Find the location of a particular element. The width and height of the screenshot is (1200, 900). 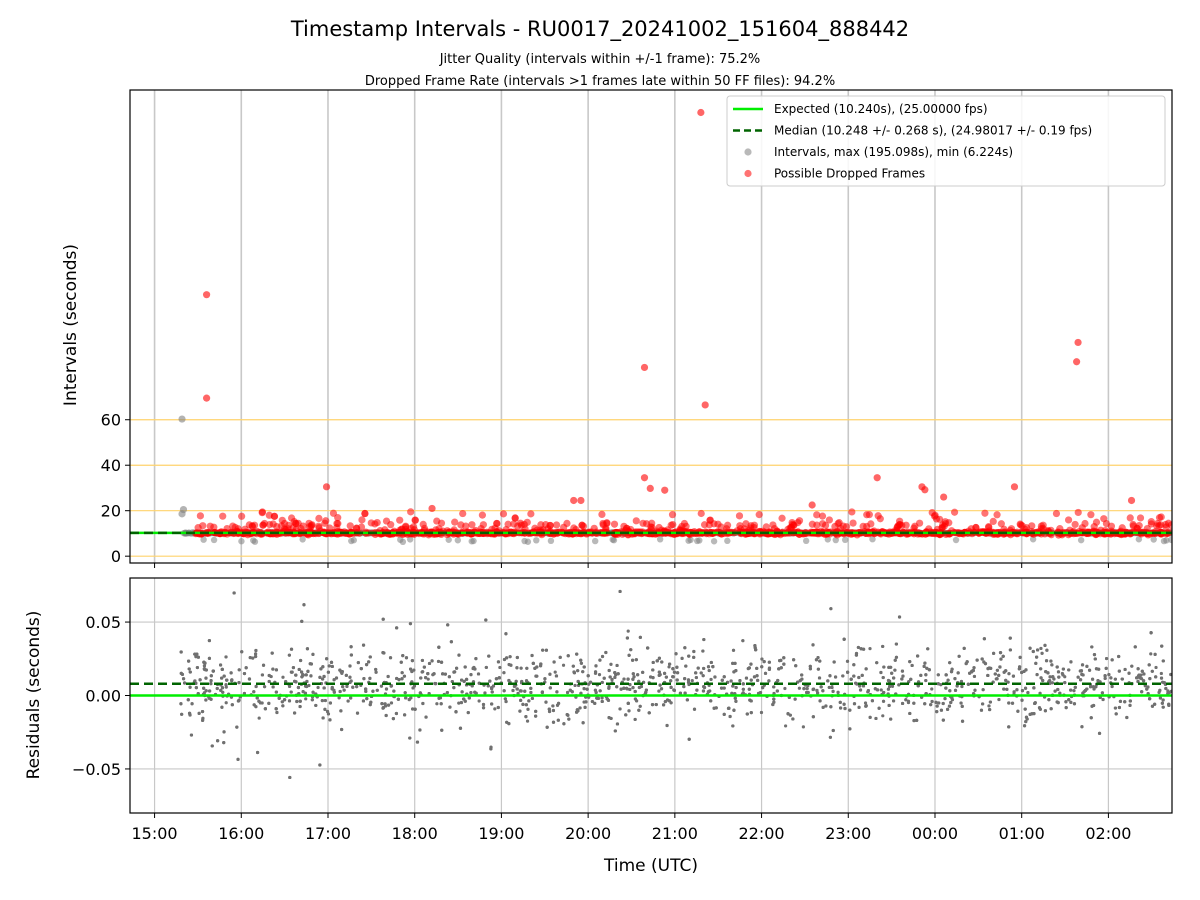

top-ytick-label: 60 is located at coordinates (111, 420).